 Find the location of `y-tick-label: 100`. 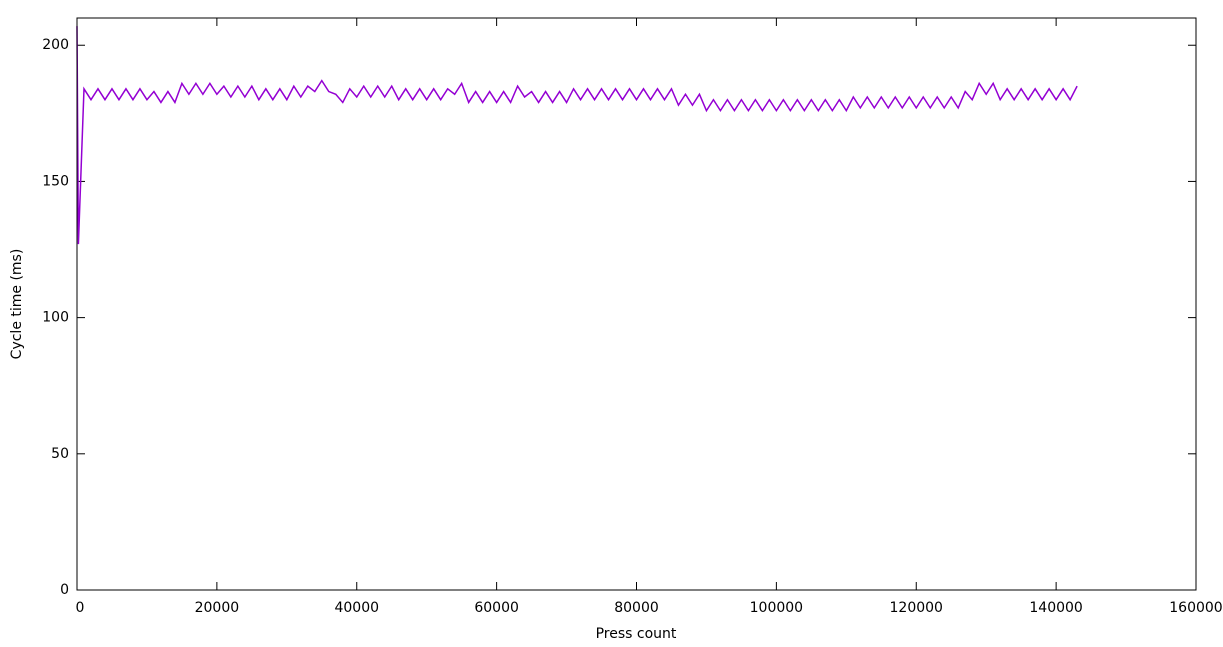

y-tick-label: 100 is located at coordinates (55, 318).